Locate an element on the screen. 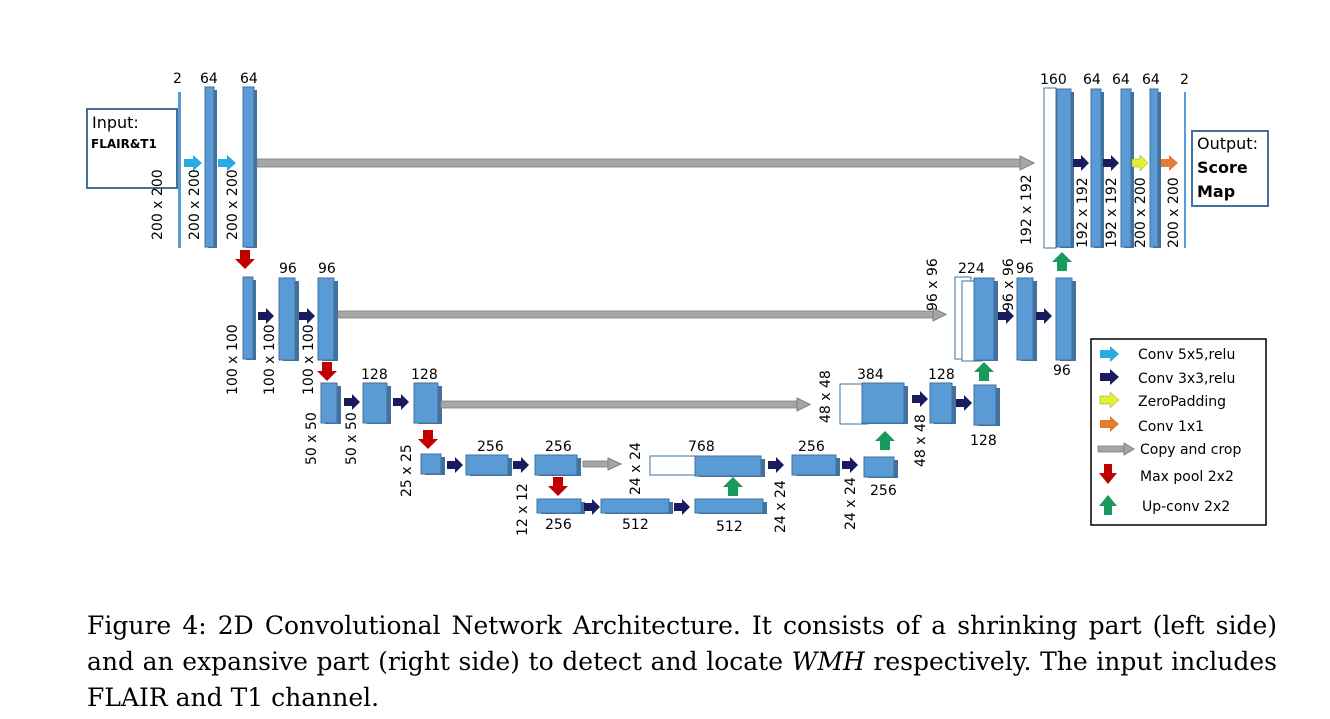  layer-l0-b is located at coordinates (248, 167).